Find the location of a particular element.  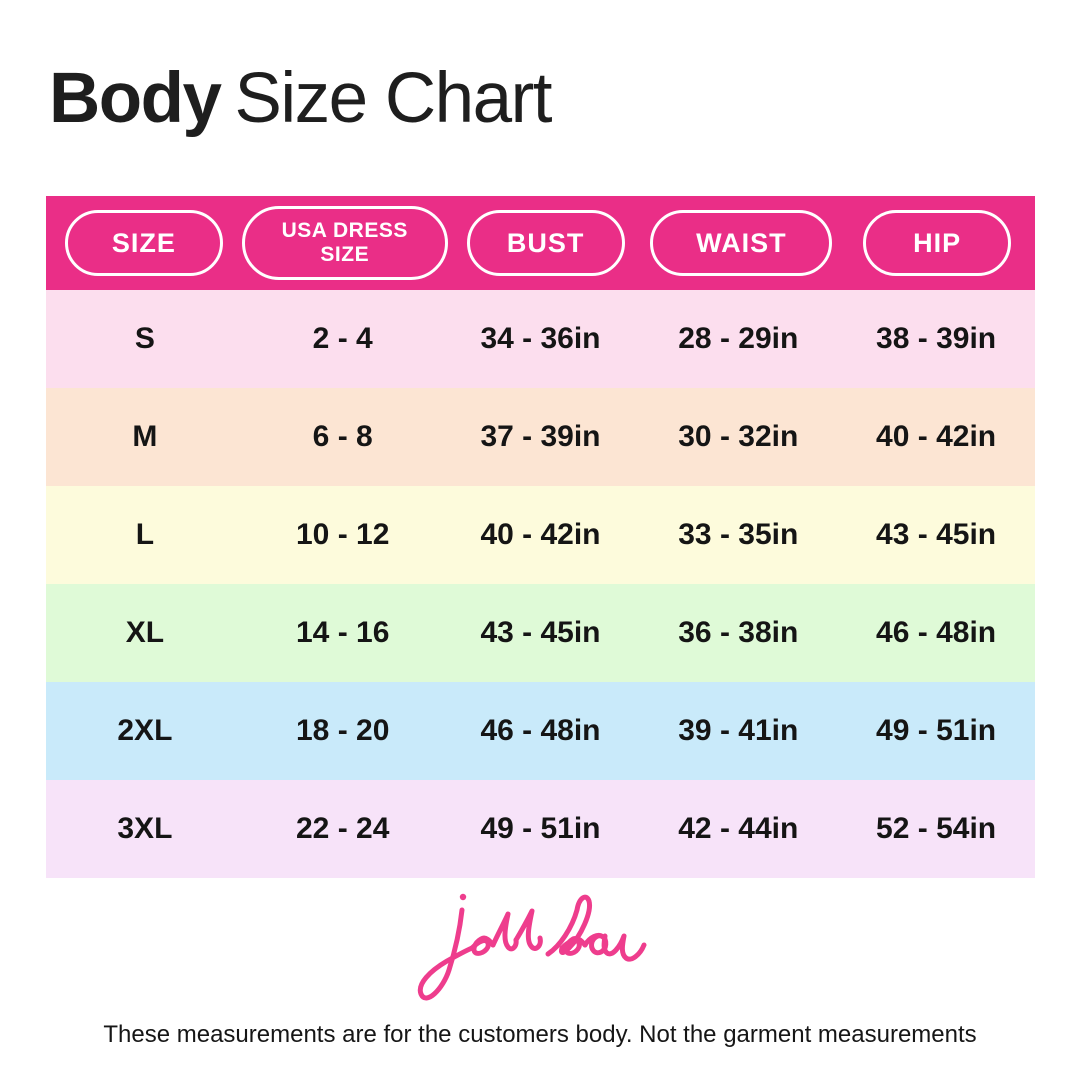

table-row-l: L 10 - 12 40 - 42in 33 - 35in 43 - 45in is located at coordinates (540, 535).